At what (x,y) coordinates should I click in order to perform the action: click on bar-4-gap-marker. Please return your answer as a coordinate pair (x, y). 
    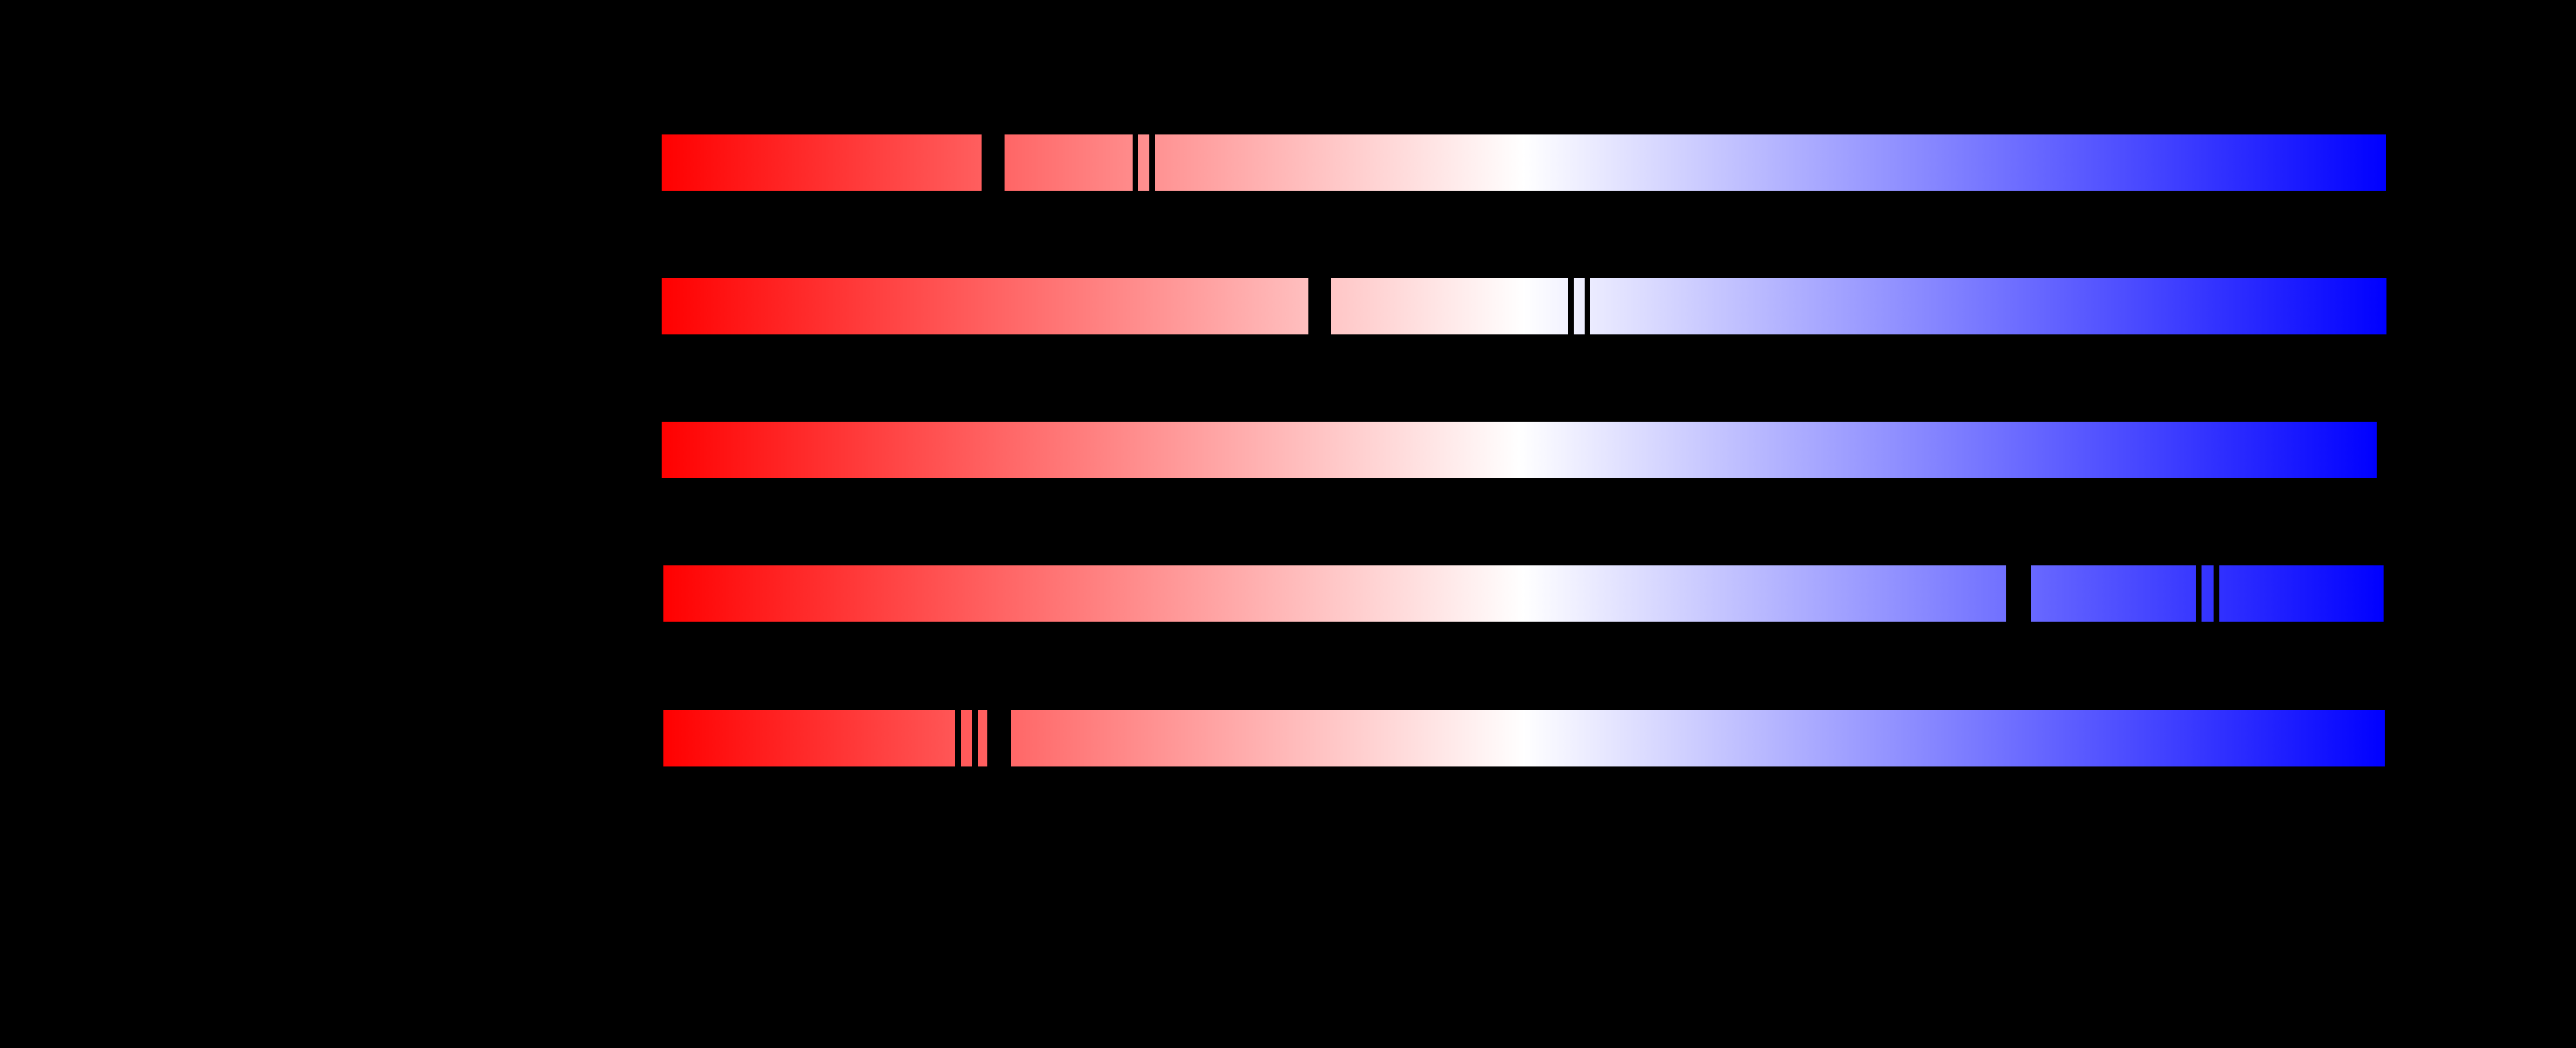
    Looking at the image, I should click on (2018, 593).